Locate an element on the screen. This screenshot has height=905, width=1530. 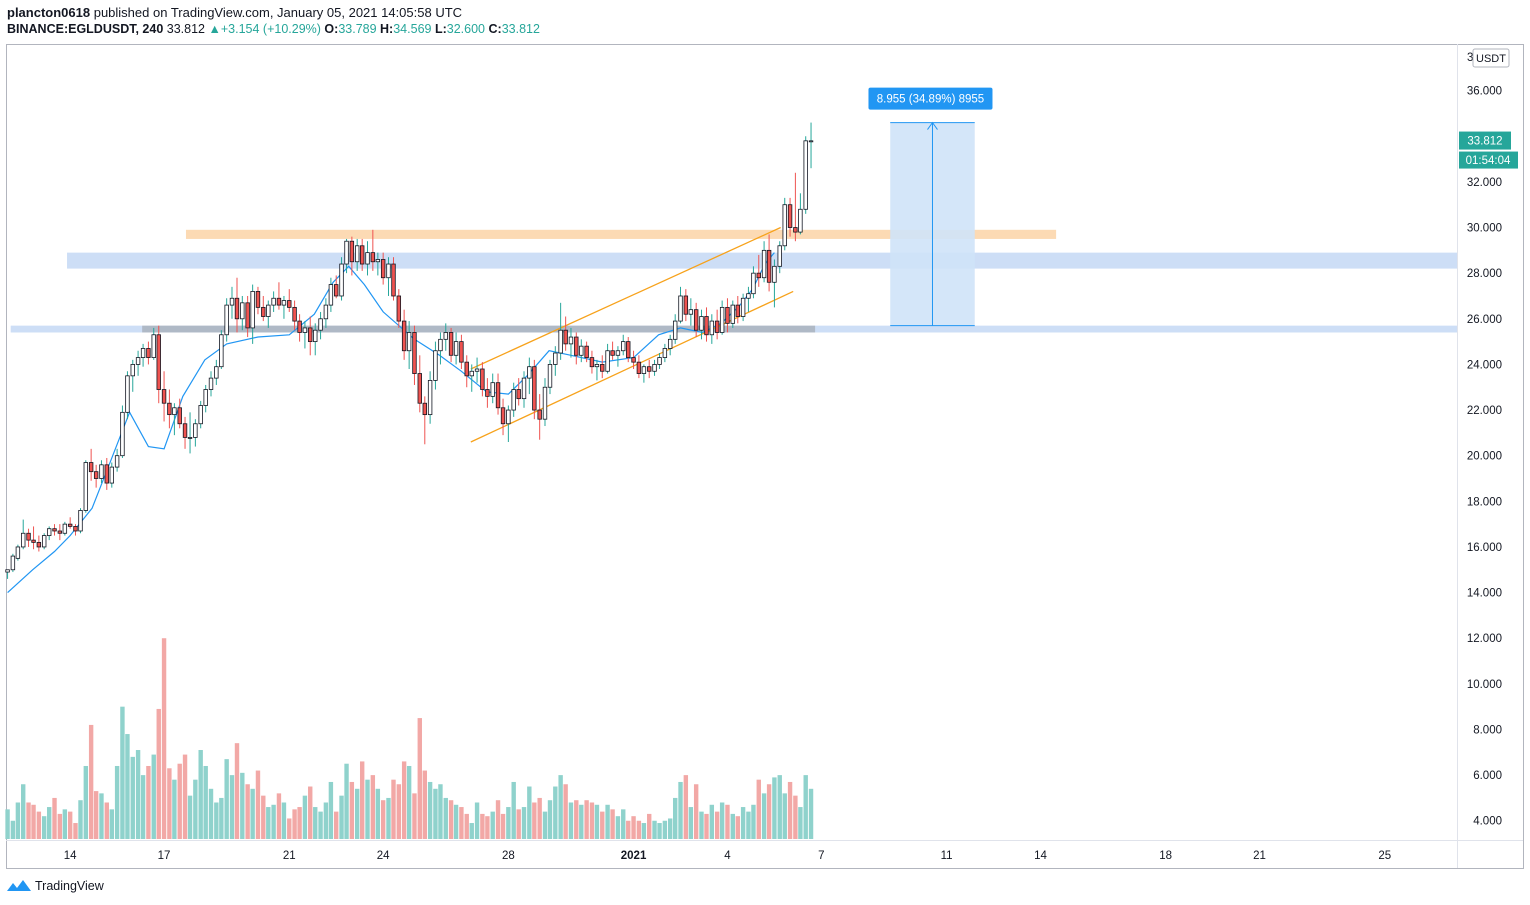
time-tick-label: 11 is located at coordinates (947, 856).